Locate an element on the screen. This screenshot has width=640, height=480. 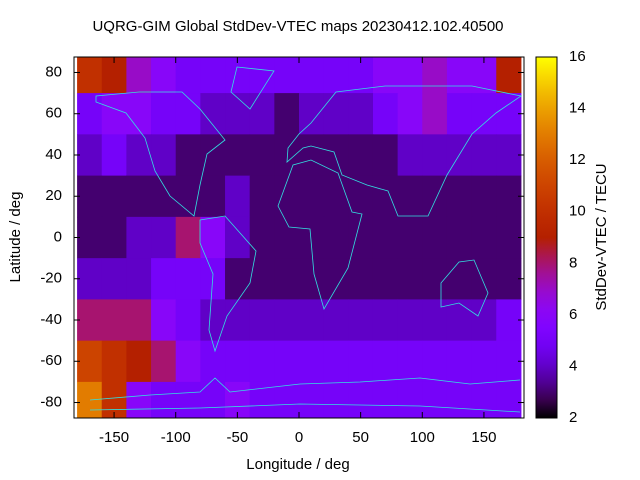
x-axis-label: Longitude / deg is located at coordinates (297, 464).